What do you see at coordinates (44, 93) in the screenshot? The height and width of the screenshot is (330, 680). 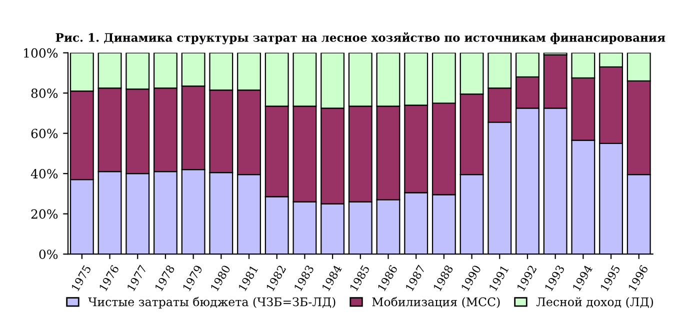 I see `y-tick-label: 80%` at bounding box center [44, 93].